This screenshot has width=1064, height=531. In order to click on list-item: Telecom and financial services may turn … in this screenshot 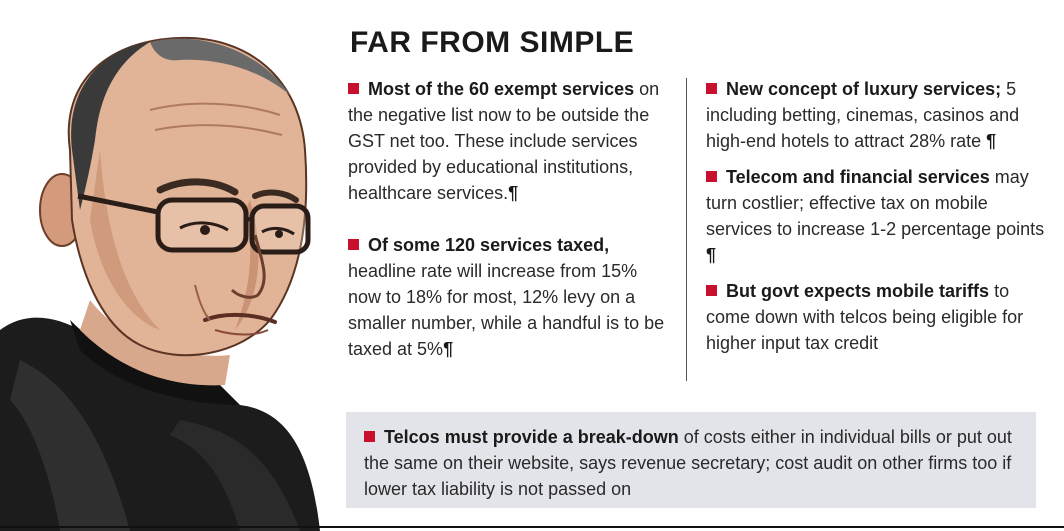, I will do `click(875, 216)`.